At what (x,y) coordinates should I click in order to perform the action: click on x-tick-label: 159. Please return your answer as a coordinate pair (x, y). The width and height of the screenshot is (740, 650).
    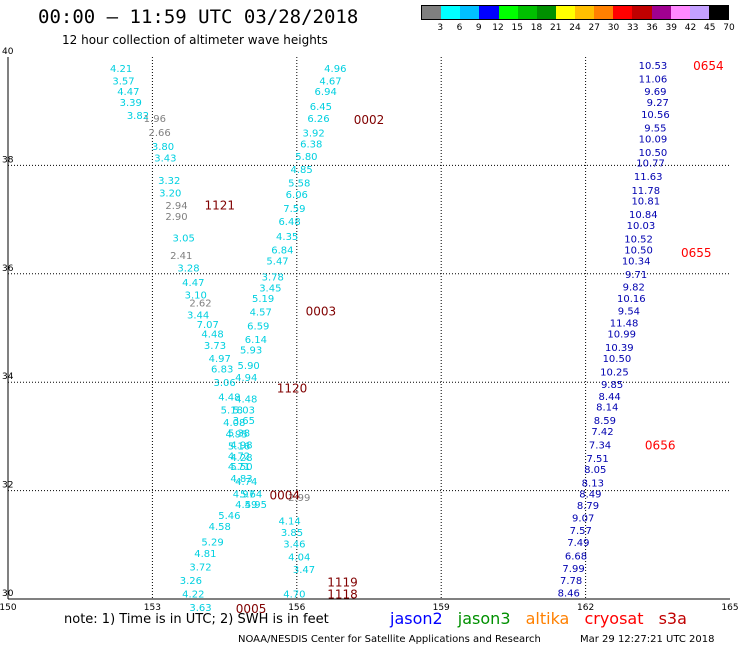
    Looking at the image, I should click on (441, 608).